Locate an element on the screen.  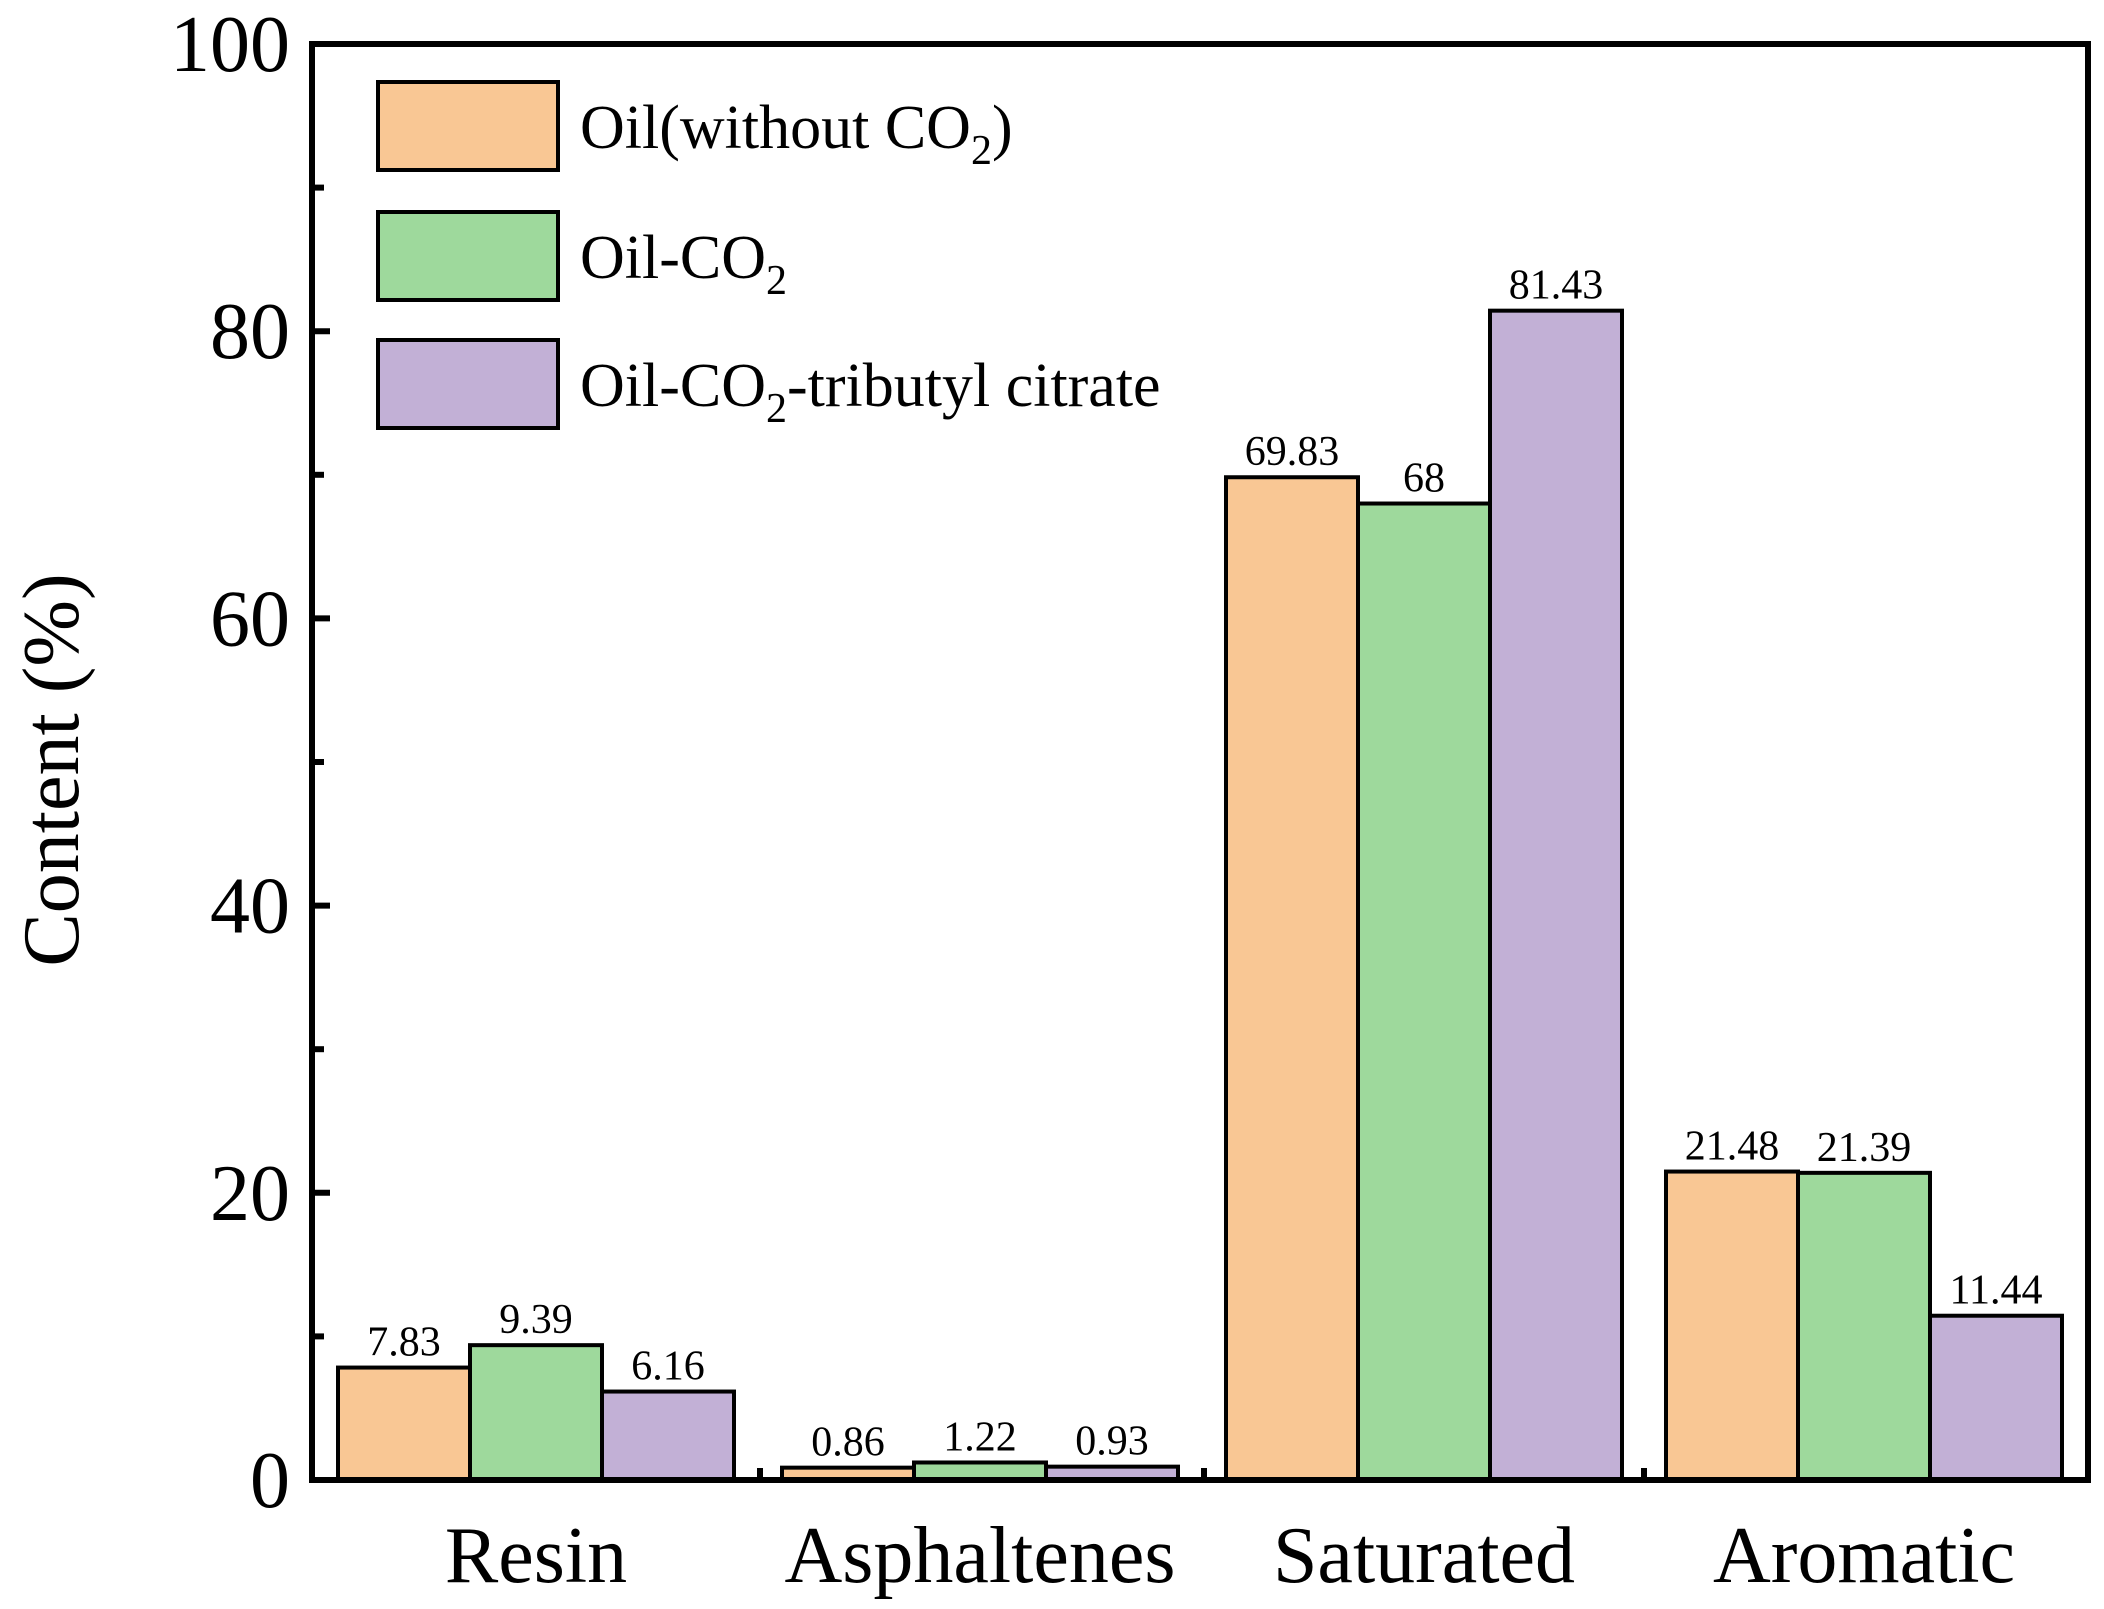
y-tick-label: 60 is located at coordinates (250, 619).